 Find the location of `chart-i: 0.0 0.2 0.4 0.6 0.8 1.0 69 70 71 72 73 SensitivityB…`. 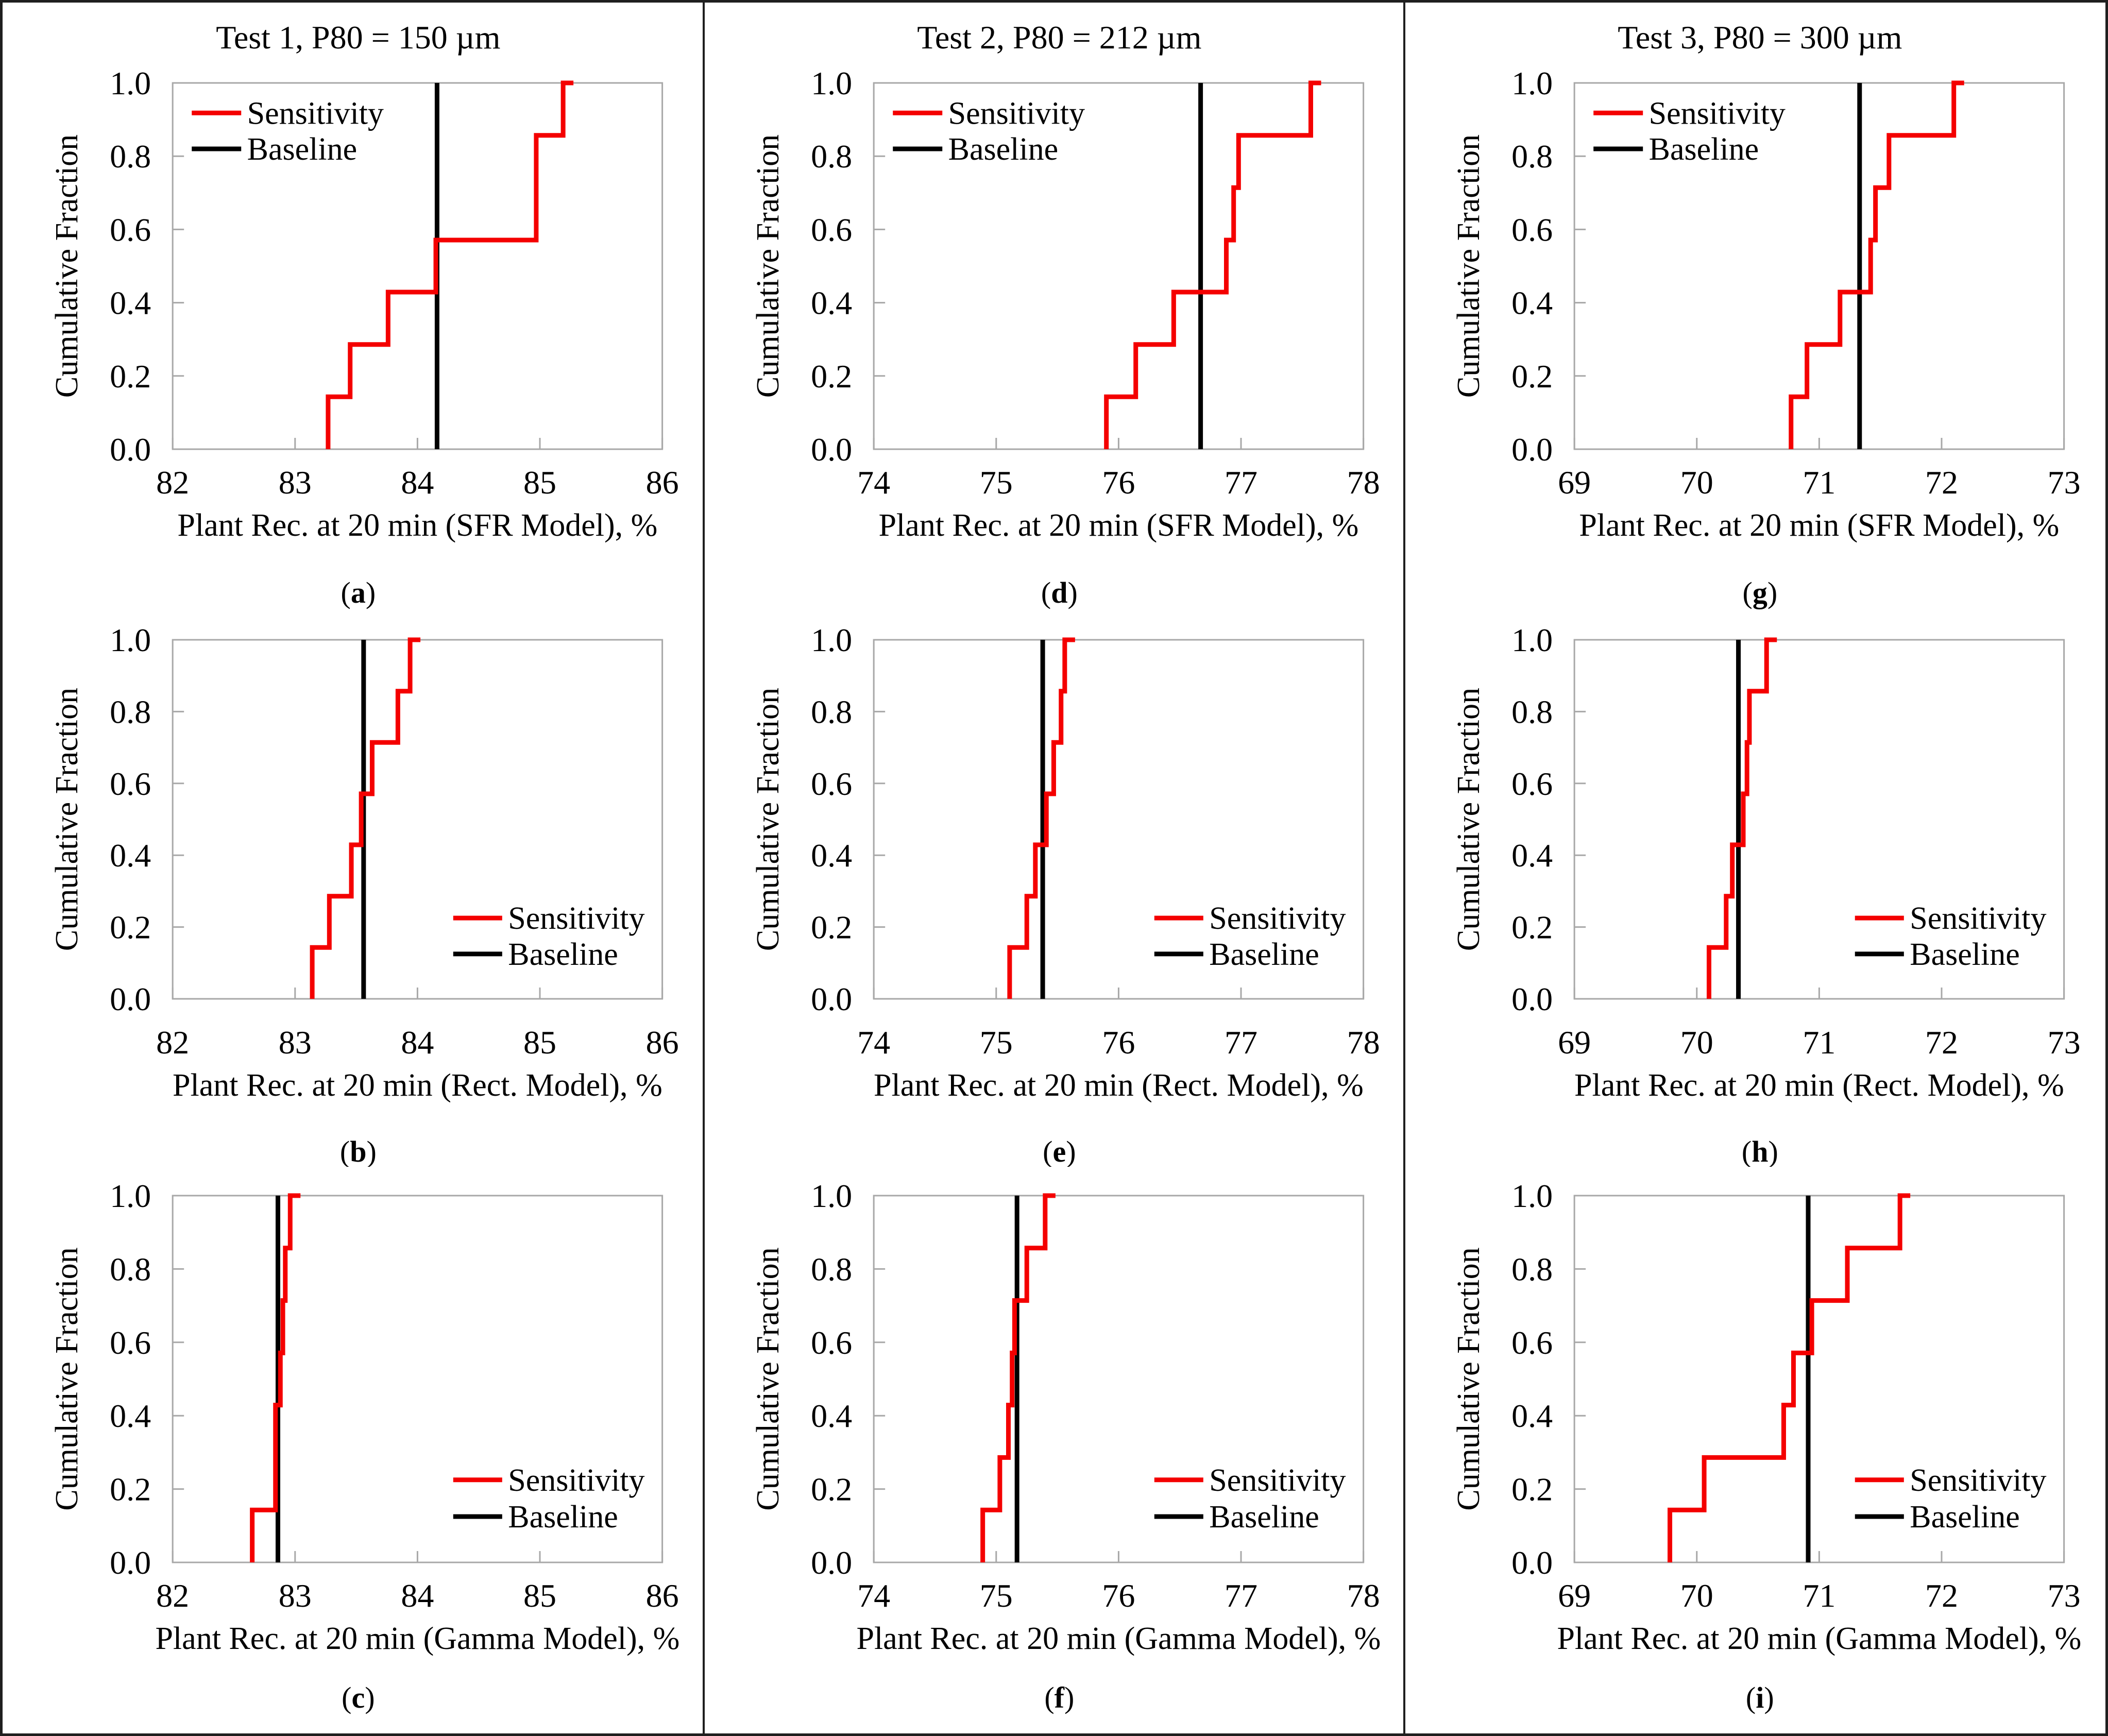

chart-i: 0.0 0.2 0.4 0.6 0.8 1.0 69 70 71 72 73 SensitivityB… is located at coordinates (1766, 1446).